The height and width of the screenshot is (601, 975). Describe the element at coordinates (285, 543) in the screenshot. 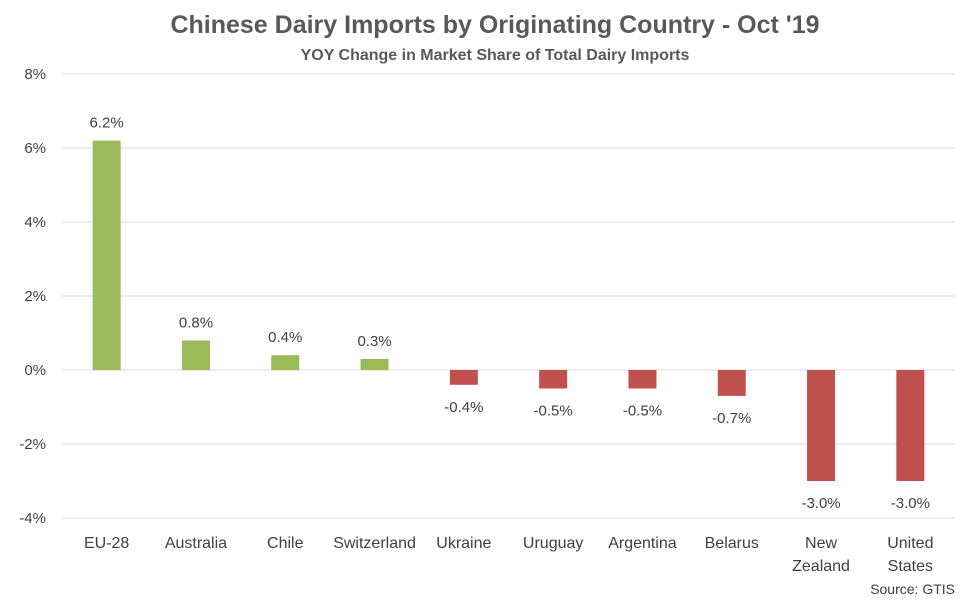

I see `category-label: Chile` at that location.